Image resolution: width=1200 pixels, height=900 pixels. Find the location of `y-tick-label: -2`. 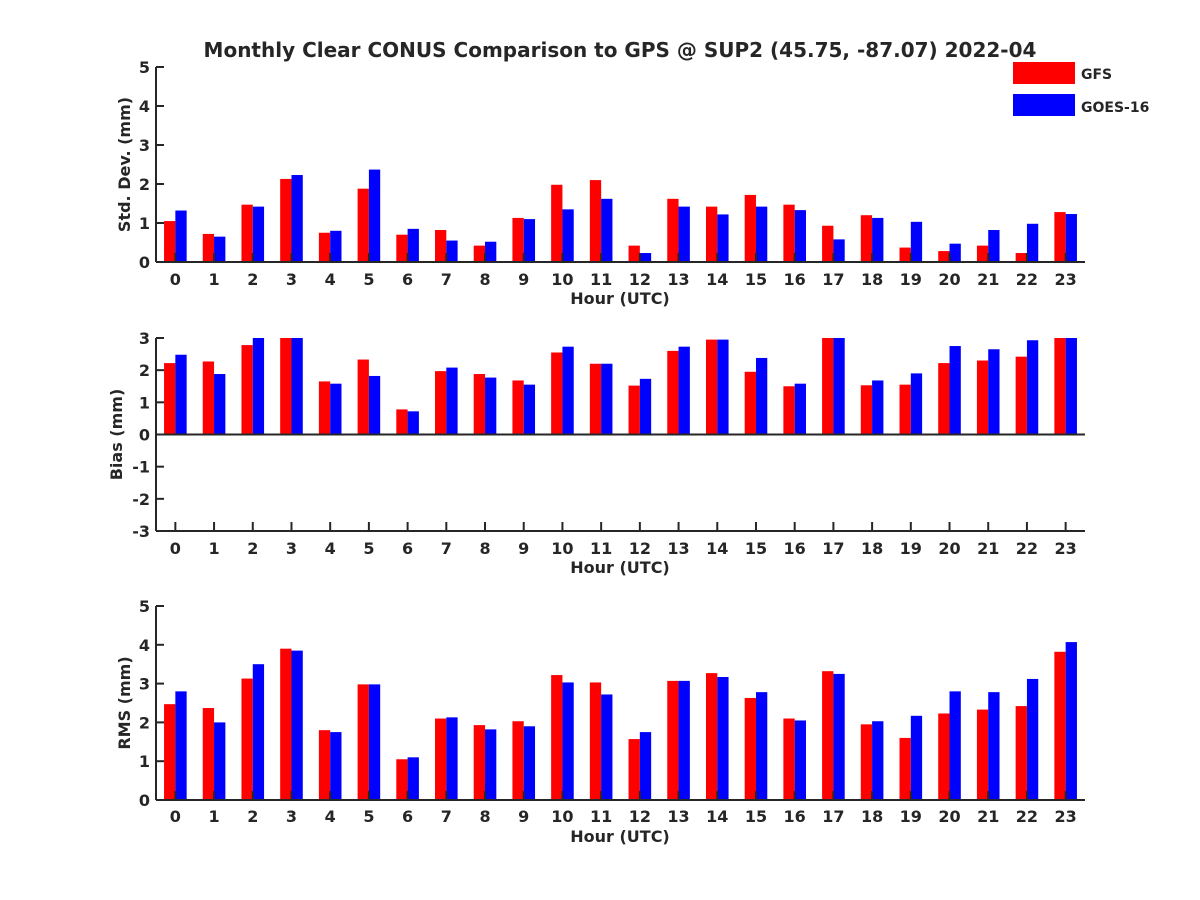

y-tick-label: -2 is located at coordinates (141, 499).